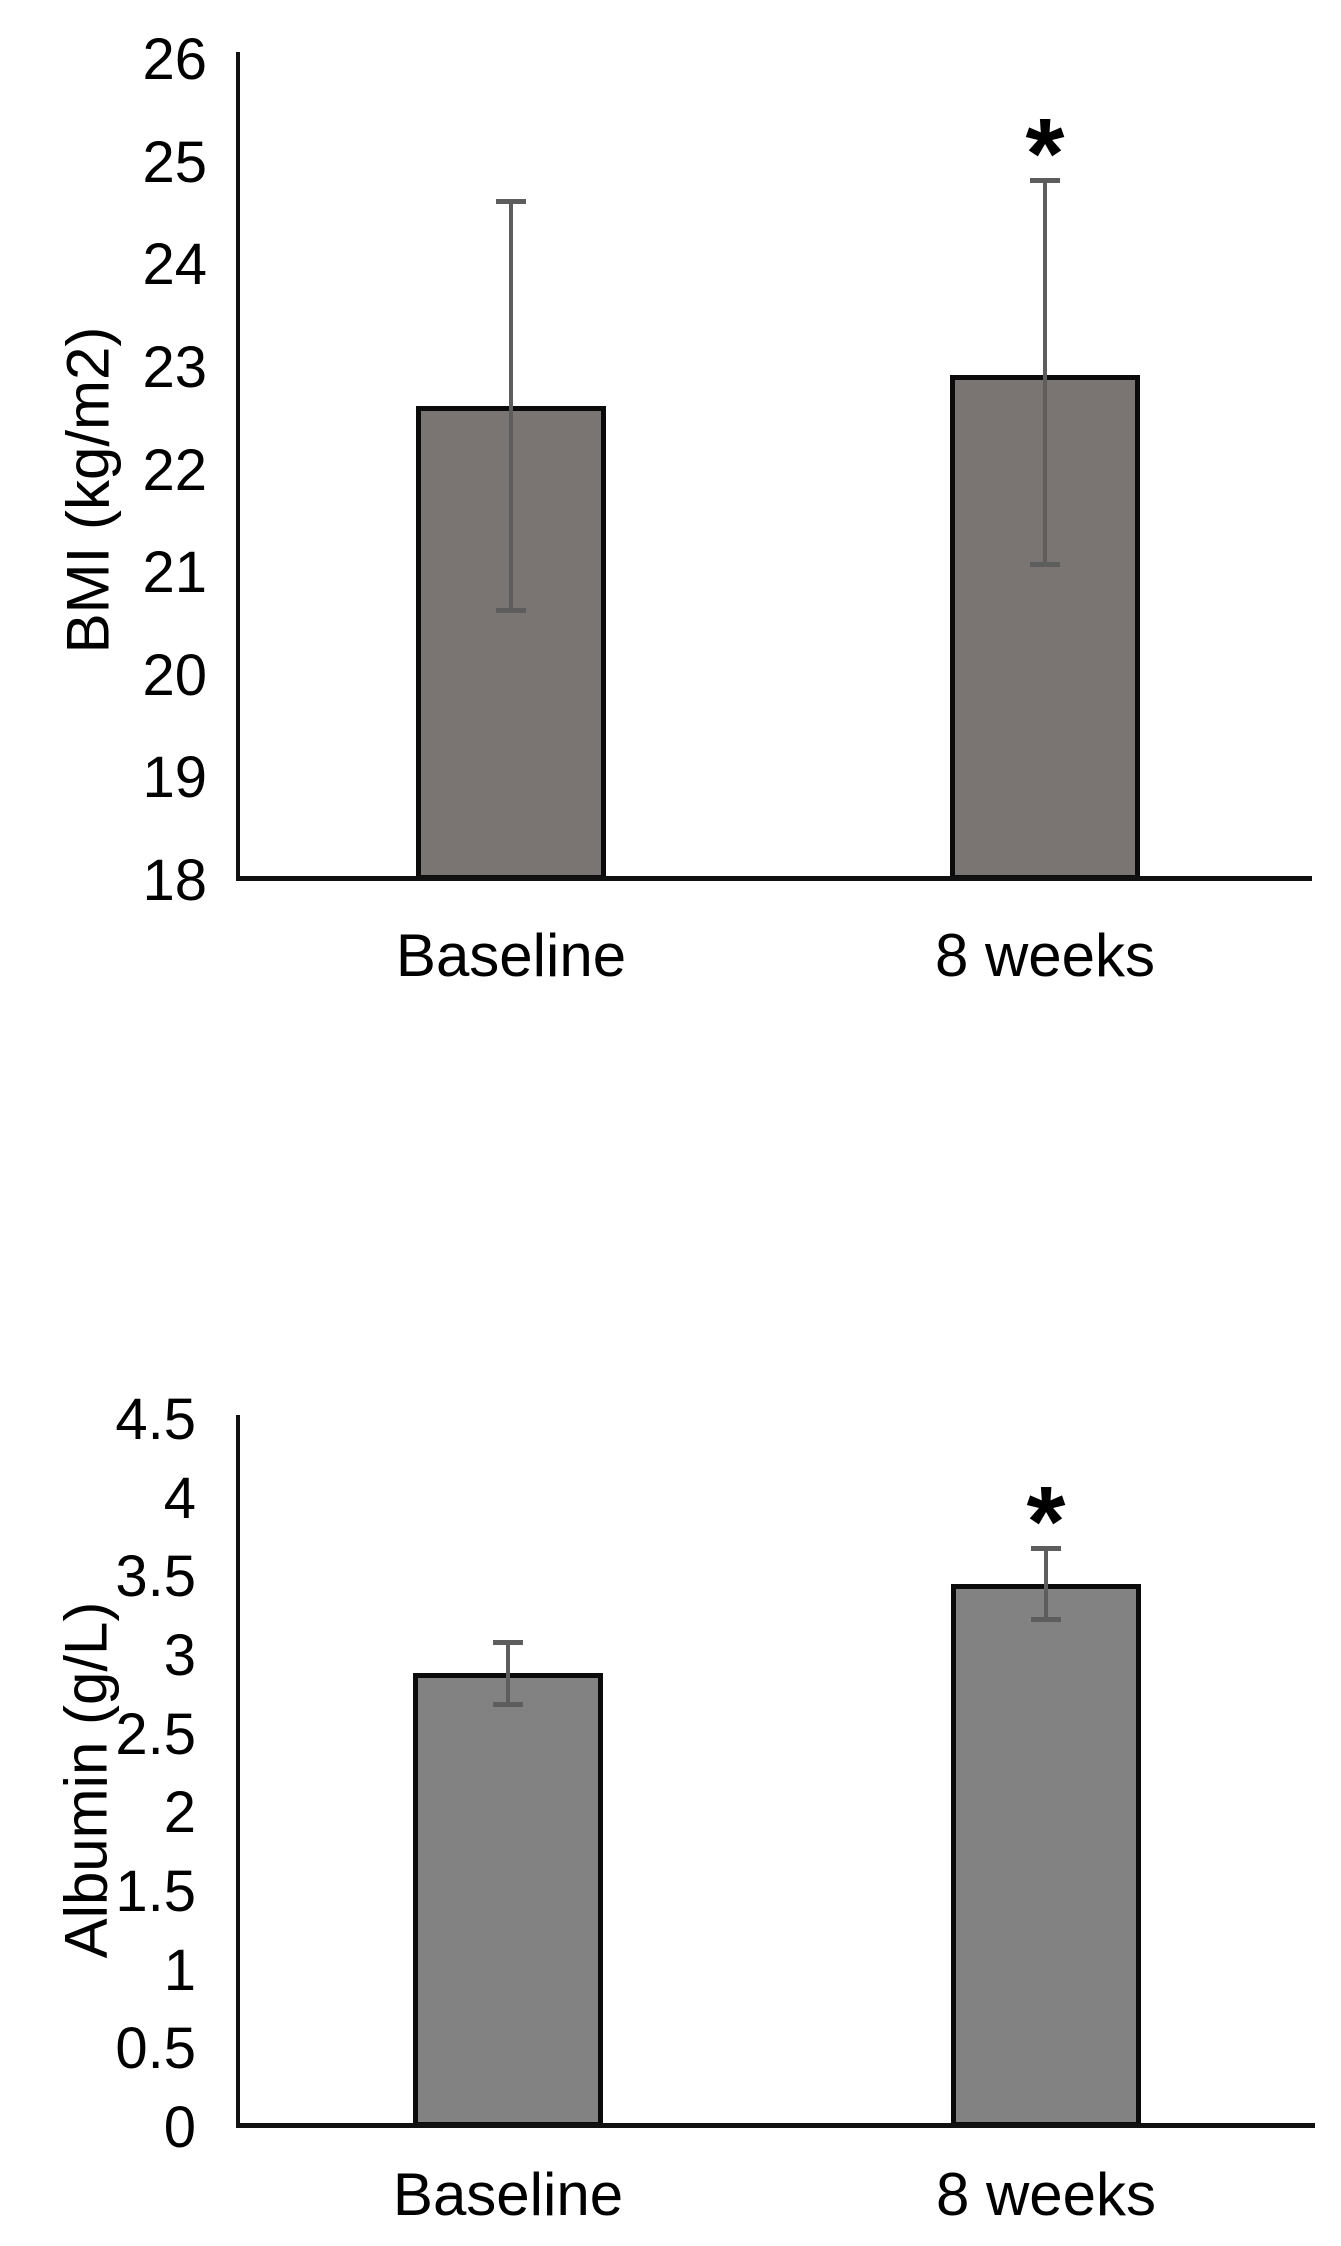 This screenshot has height=2246, width=1341. Describe the element at coordinates (174, 162) in the screenshot. I see `y-tick-label: 25` at that location.